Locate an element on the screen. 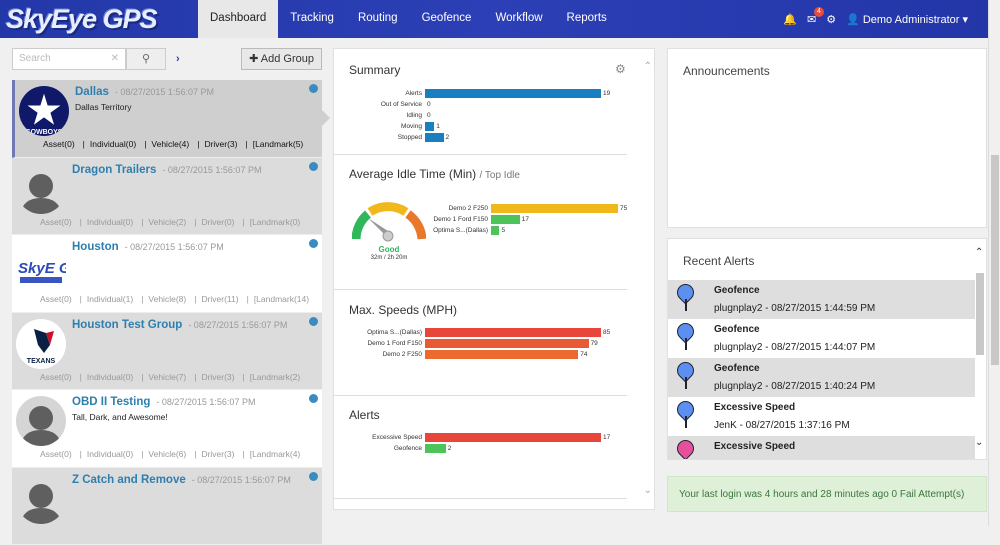 This screenshot has height=545, width=1000. scroll-down-icon: ⌄ is located at coordinates (648, 490).